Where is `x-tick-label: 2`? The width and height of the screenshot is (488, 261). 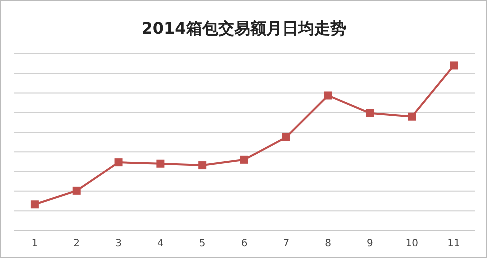
x-tick-label: 2 is located at coordinates (77, 244).